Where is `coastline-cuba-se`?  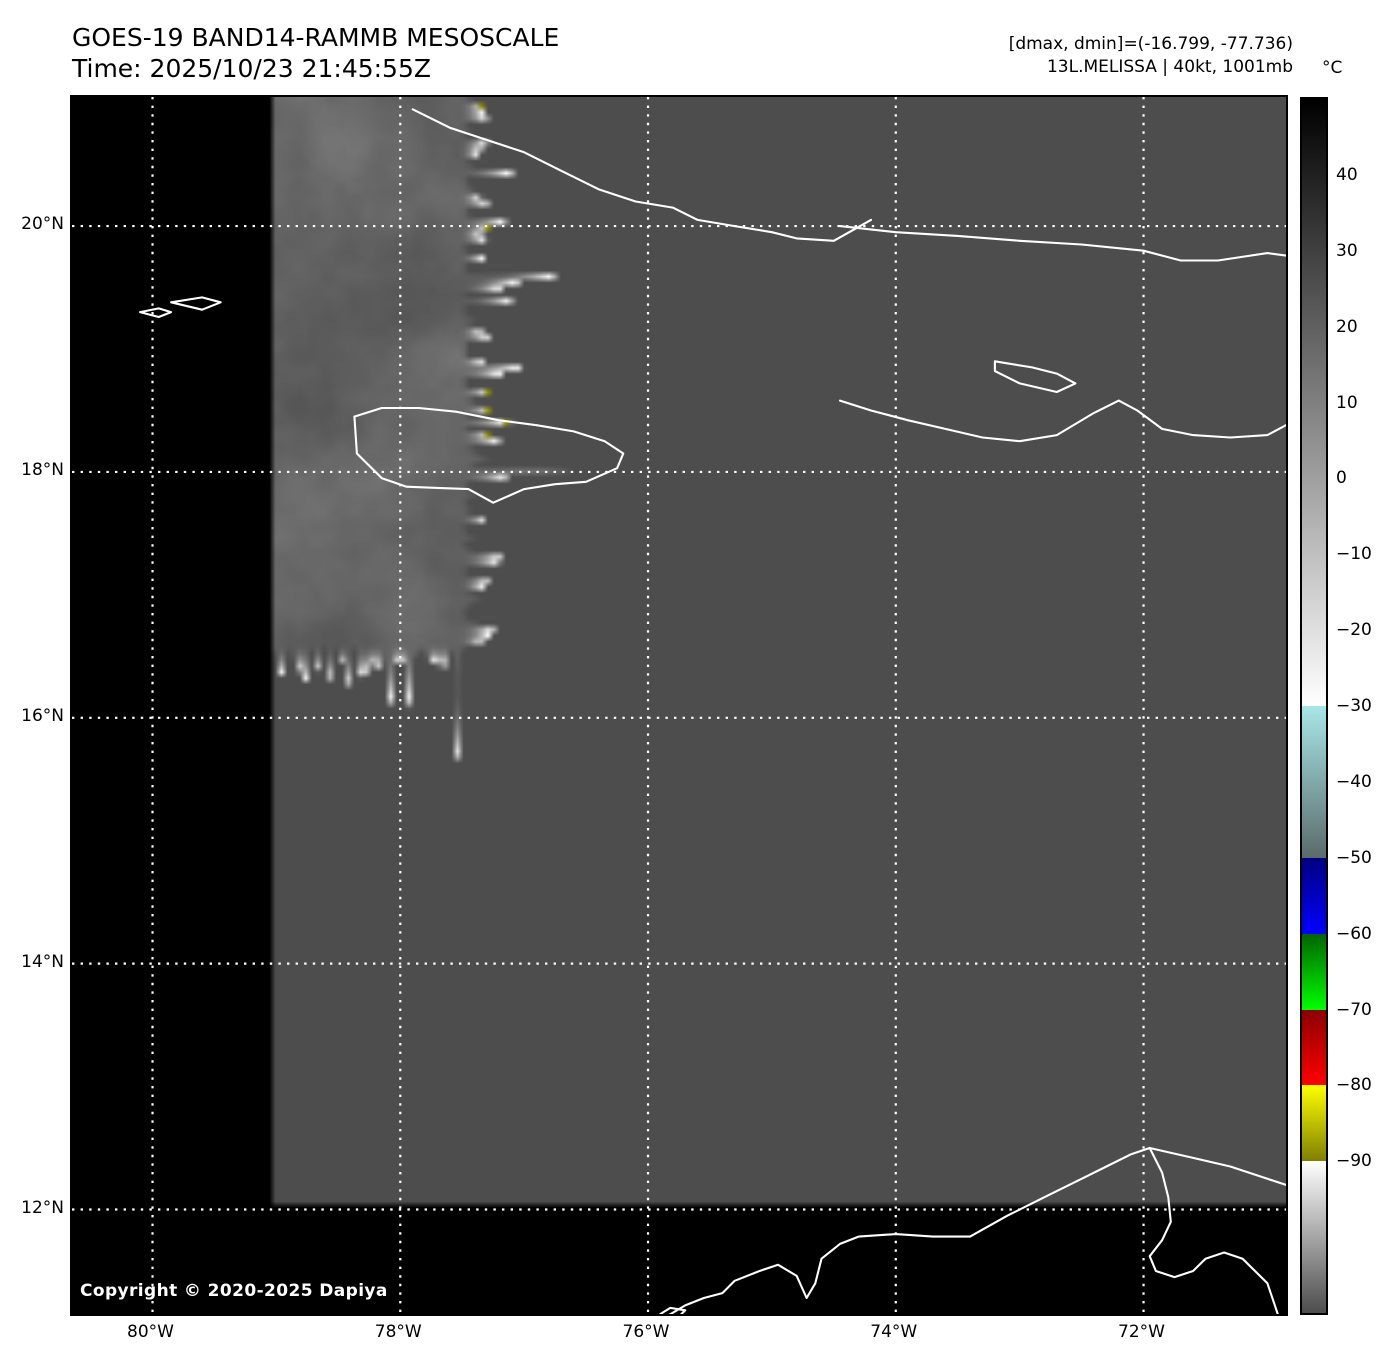
coastline-cuba-se is located at coordinates (642, 175).